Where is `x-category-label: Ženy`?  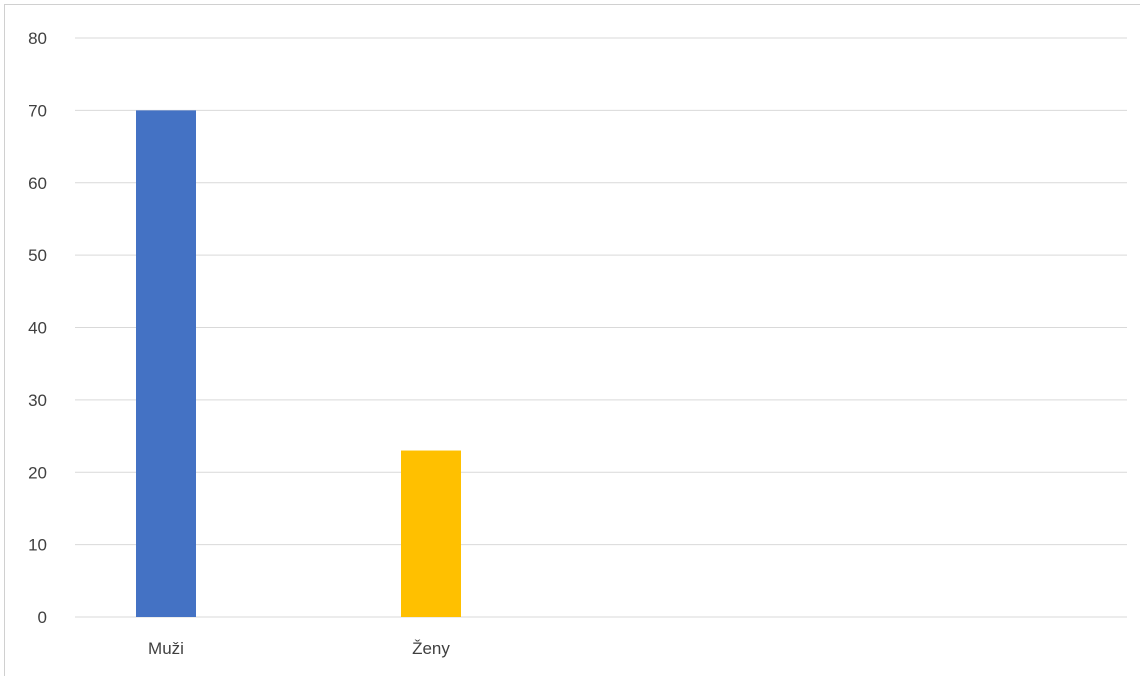 x-category-label: Ženy is located at coordinates (431, 648).